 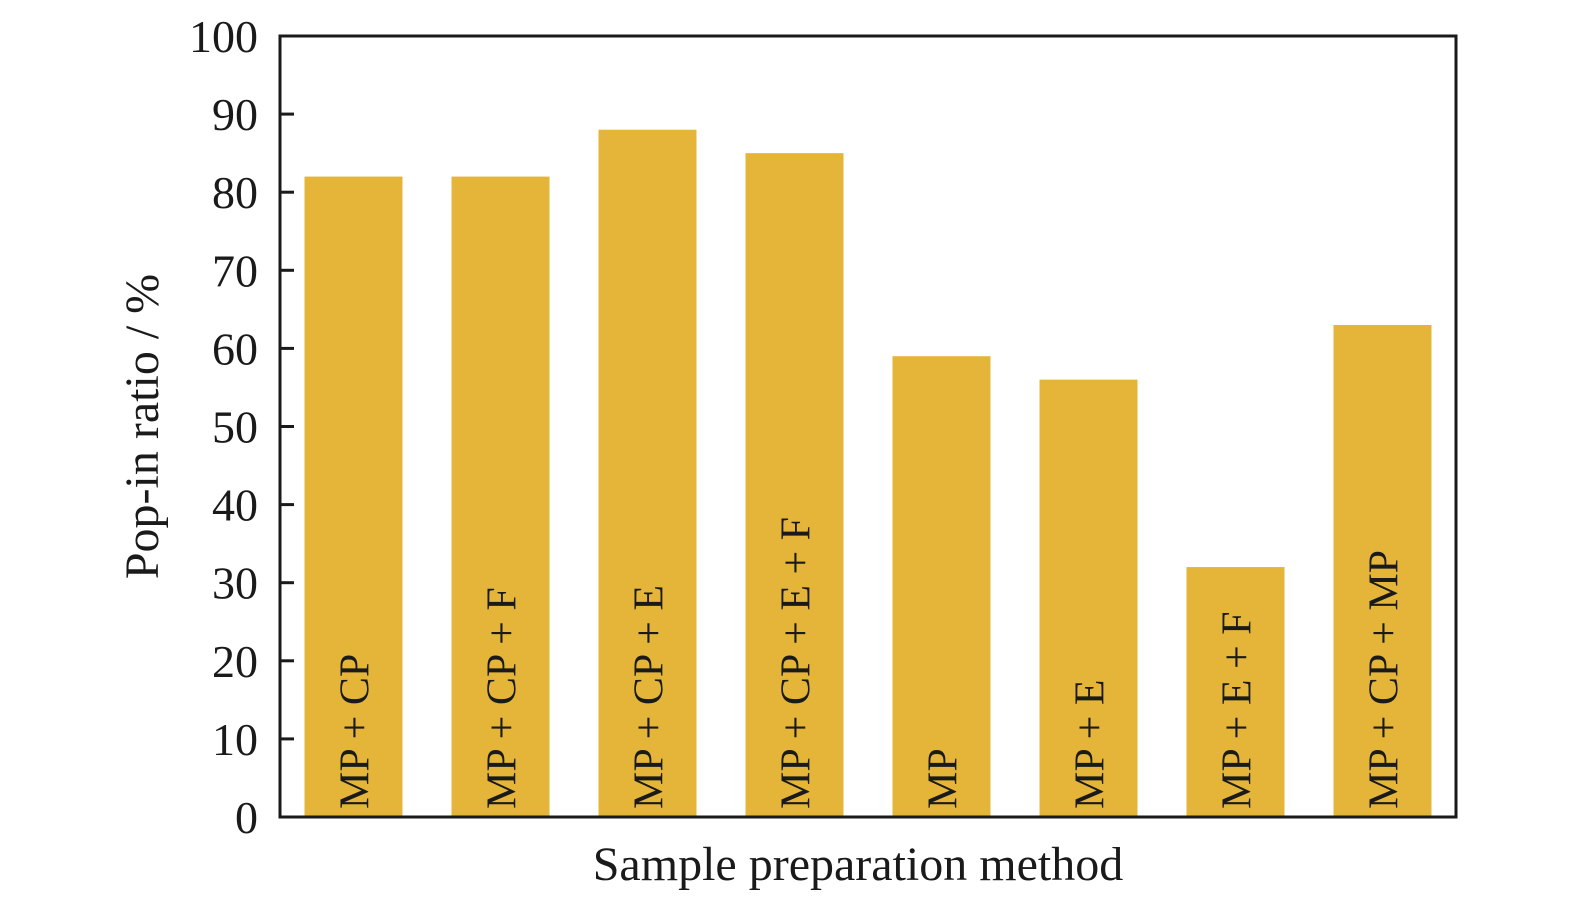 What do you see at coordinates (235, 739) in the screenshot?
I see `y-tick-label: 10` at bounding box center [235, 739].